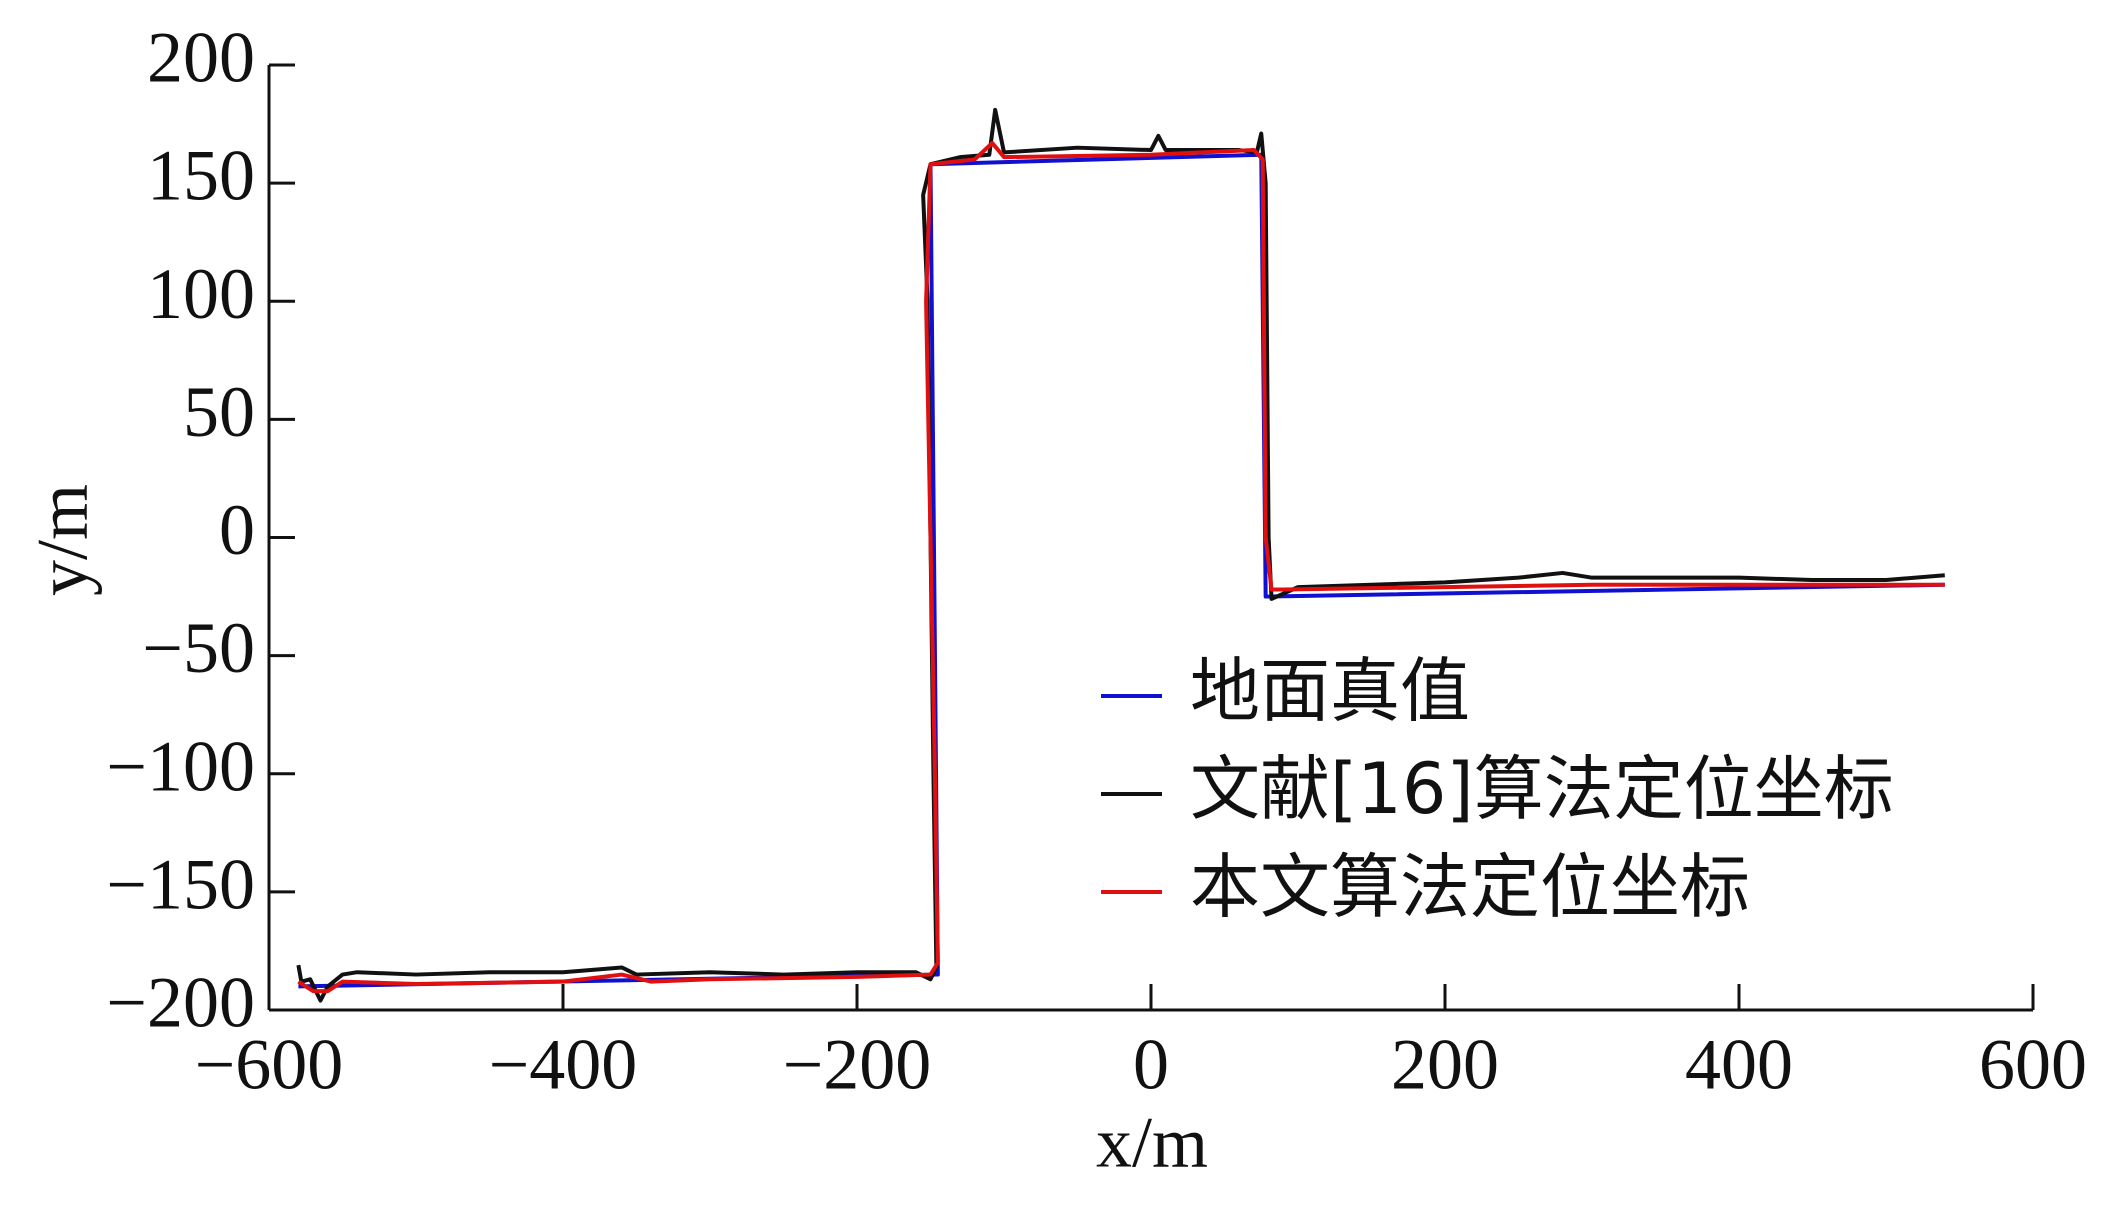  What do you see at coordinates (1739, 1065) in the screenshot?
I see `x-tick-label: 400` at bounding box center [1739, 1065].